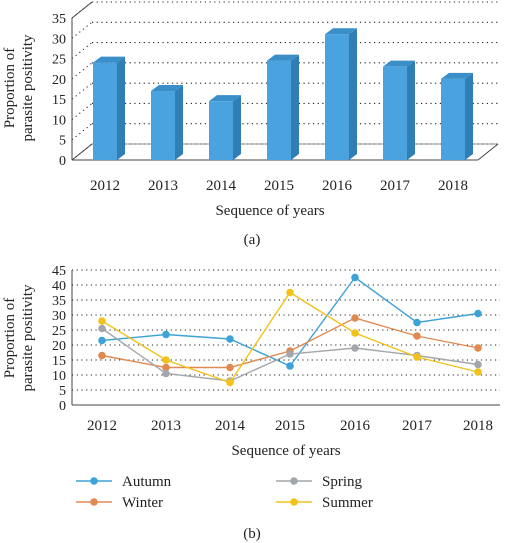  I want to click on y-tick-label: 35, so click(59, 19).